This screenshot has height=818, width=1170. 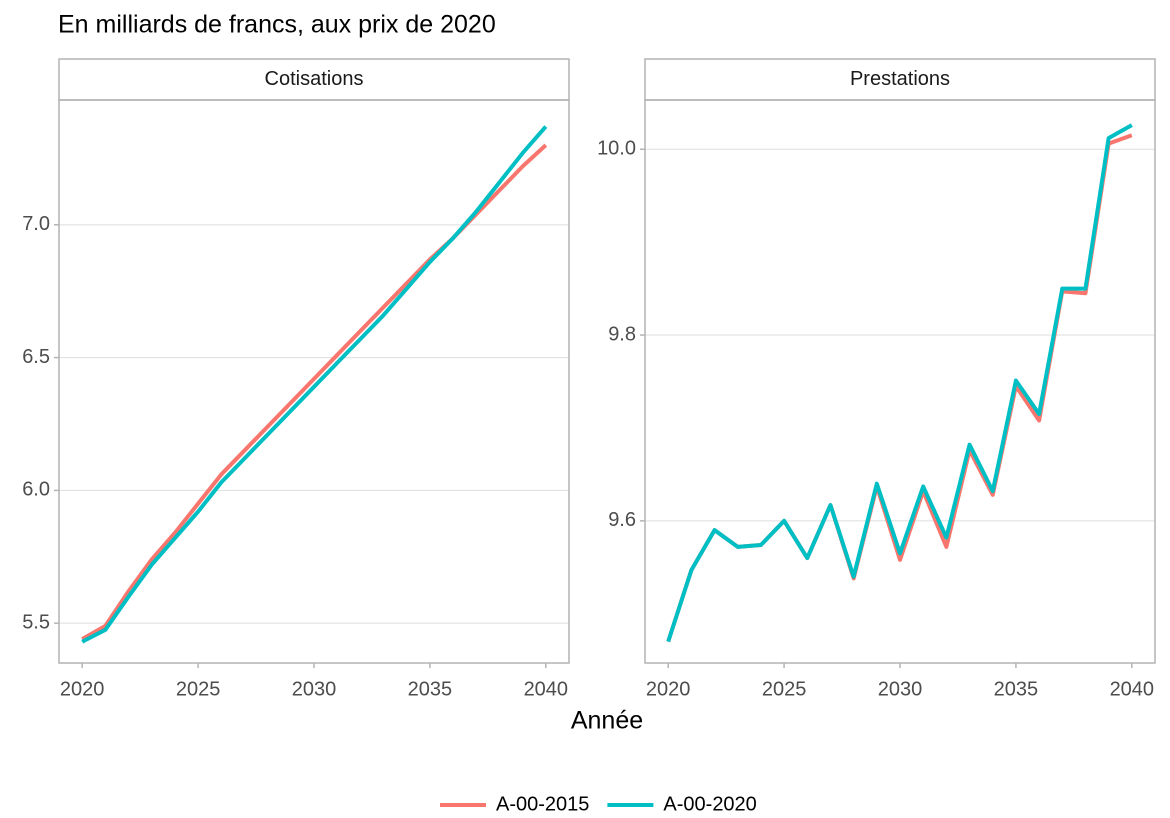 I want to click on y-tick-label: 7.0, so click(x=36, y=224).